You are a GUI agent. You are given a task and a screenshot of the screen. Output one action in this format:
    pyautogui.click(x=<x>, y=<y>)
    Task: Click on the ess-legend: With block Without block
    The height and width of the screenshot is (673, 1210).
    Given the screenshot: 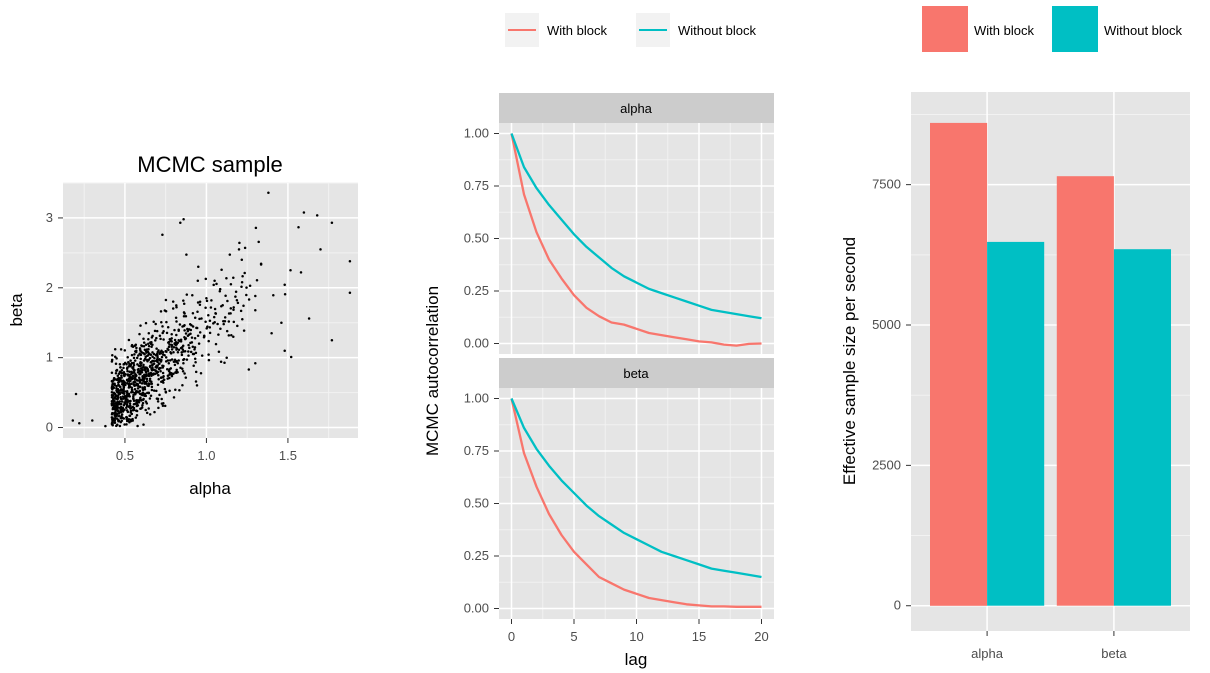 What is the action you would take?
    pyautogui.click(x=1052, y=29)
    